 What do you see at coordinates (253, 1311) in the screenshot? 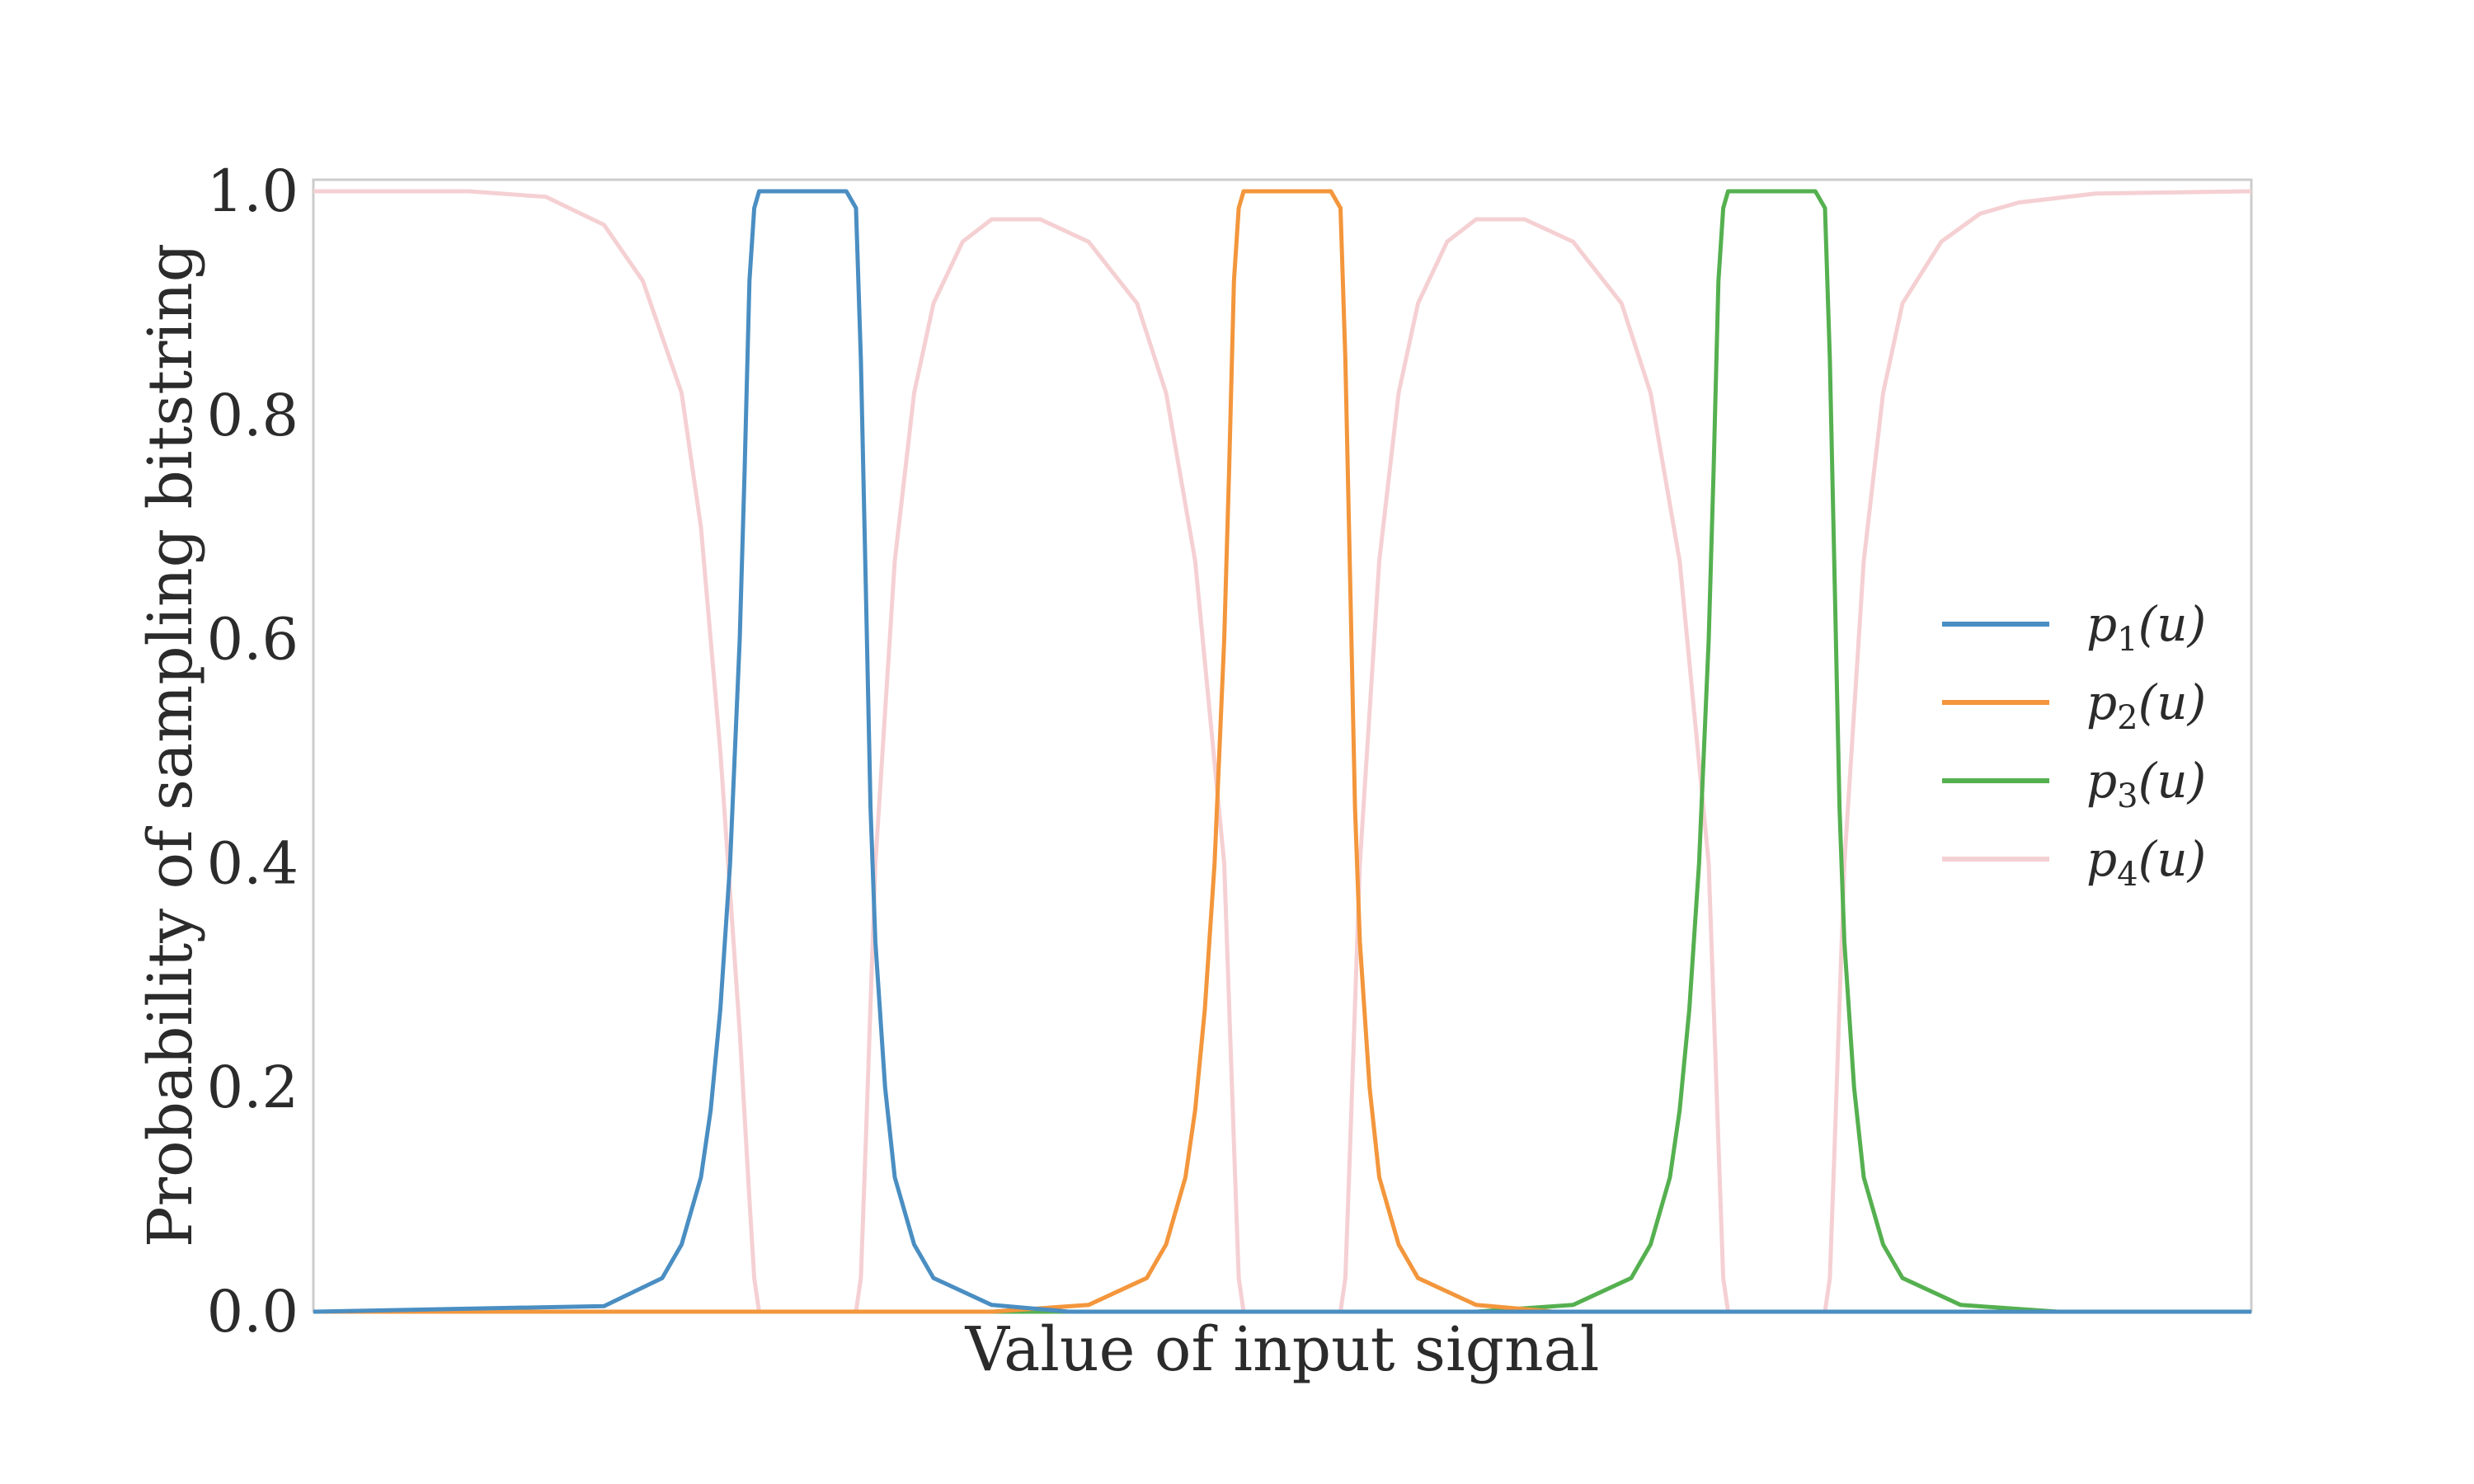
I see `y-tick-label: 0.0` at bounding box center [253, 1311].